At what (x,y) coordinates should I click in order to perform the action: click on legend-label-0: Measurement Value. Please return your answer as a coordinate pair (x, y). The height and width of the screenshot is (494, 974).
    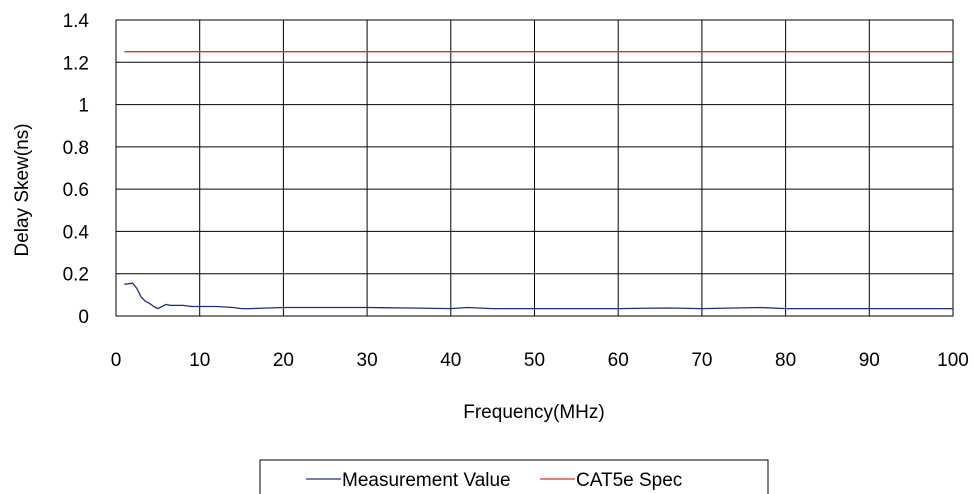
    Looking at the image, I should click on (426, 480).